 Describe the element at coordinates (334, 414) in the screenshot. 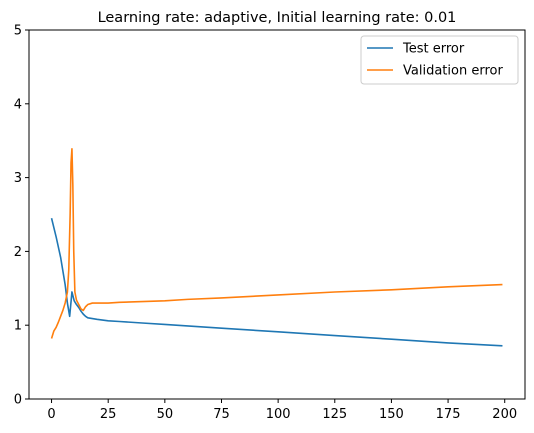

I see `x-tick-label: 125` at that location.